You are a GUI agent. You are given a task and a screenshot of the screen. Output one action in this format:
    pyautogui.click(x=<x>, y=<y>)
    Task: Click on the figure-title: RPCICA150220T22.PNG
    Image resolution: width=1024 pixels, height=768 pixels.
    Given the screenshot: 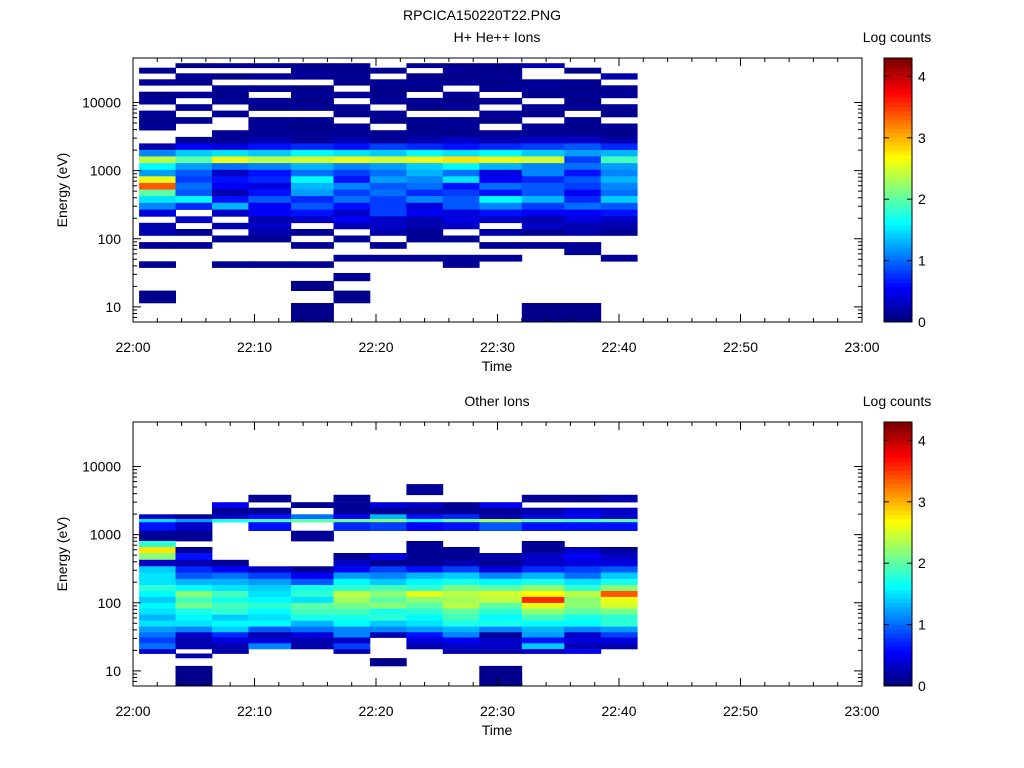 What is the action you would take?
    pyautogui.click(x=482, y=15)
    